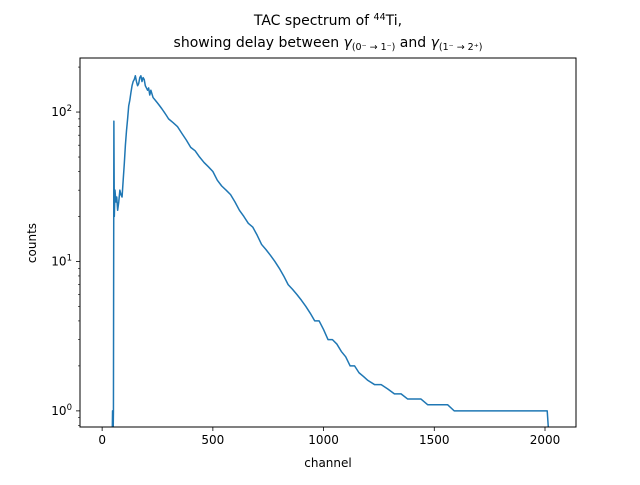  What do you see at coordinates (327, 20) in the screenshot?
I see `chart-title-line1: TAC spectrum of 44Ti,` at bounding box center [327, 20].